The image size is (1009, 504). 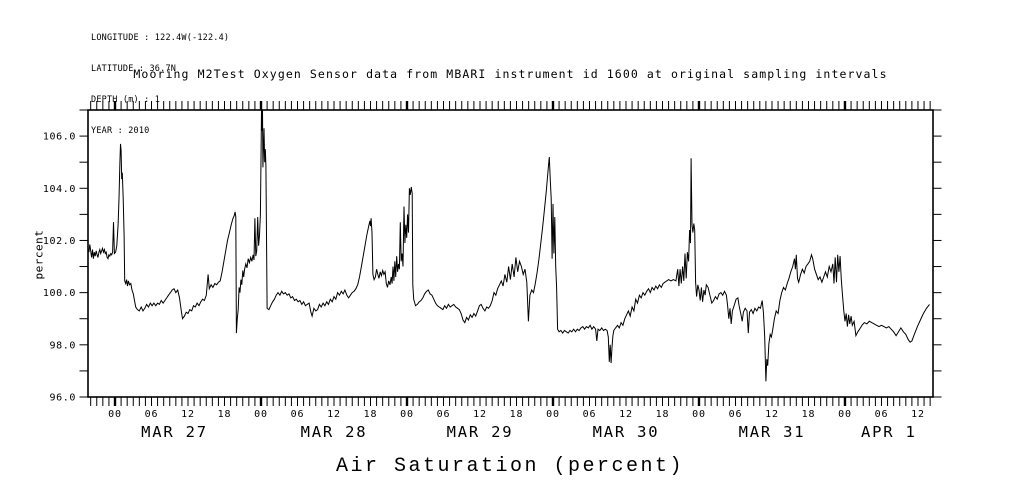 I want to click on y-tick-label: 98.0, so click(x=63, y=345).